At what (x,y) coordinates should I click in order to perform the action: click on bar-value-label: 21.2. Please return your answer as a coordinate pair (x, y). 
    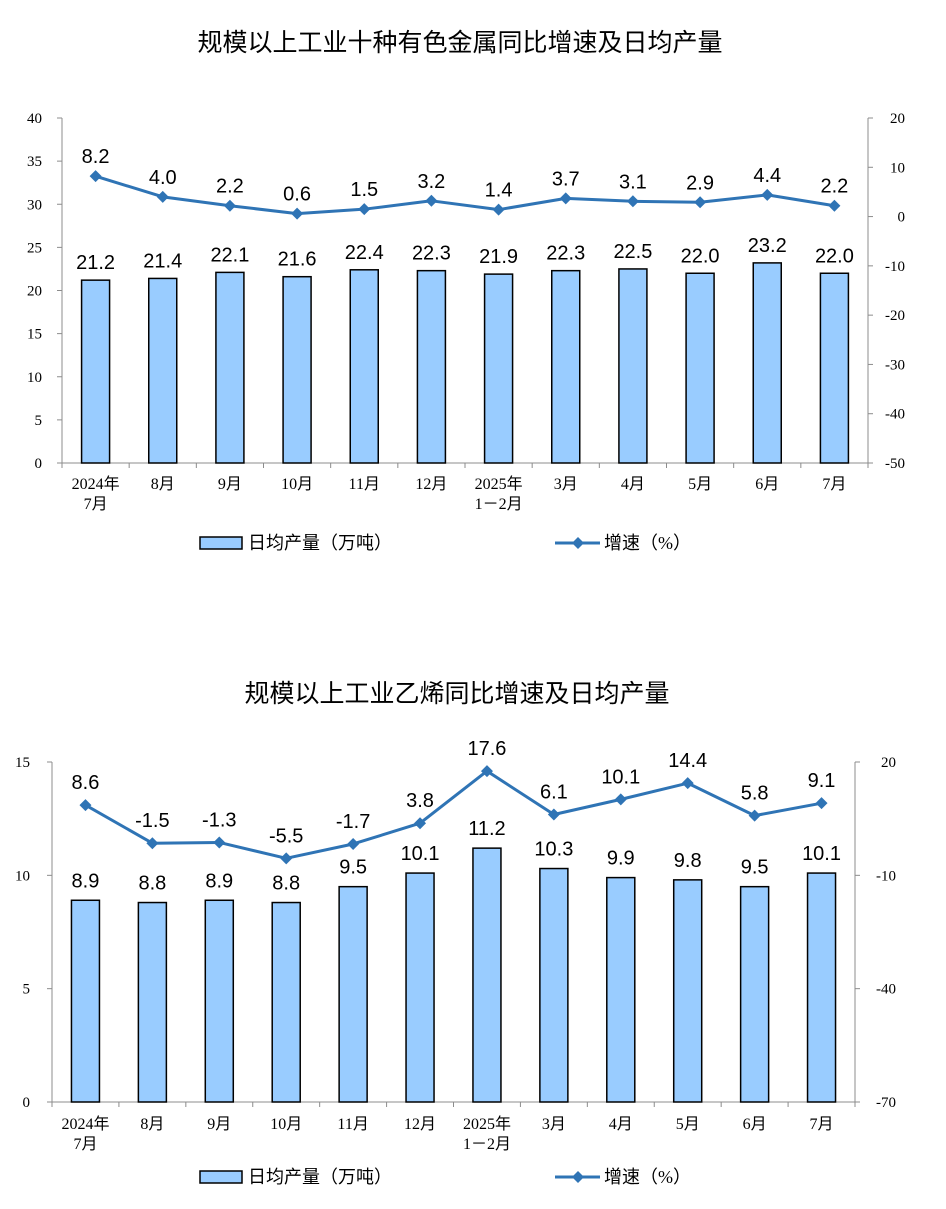
    Looking at the image, I should click on (95, 263).